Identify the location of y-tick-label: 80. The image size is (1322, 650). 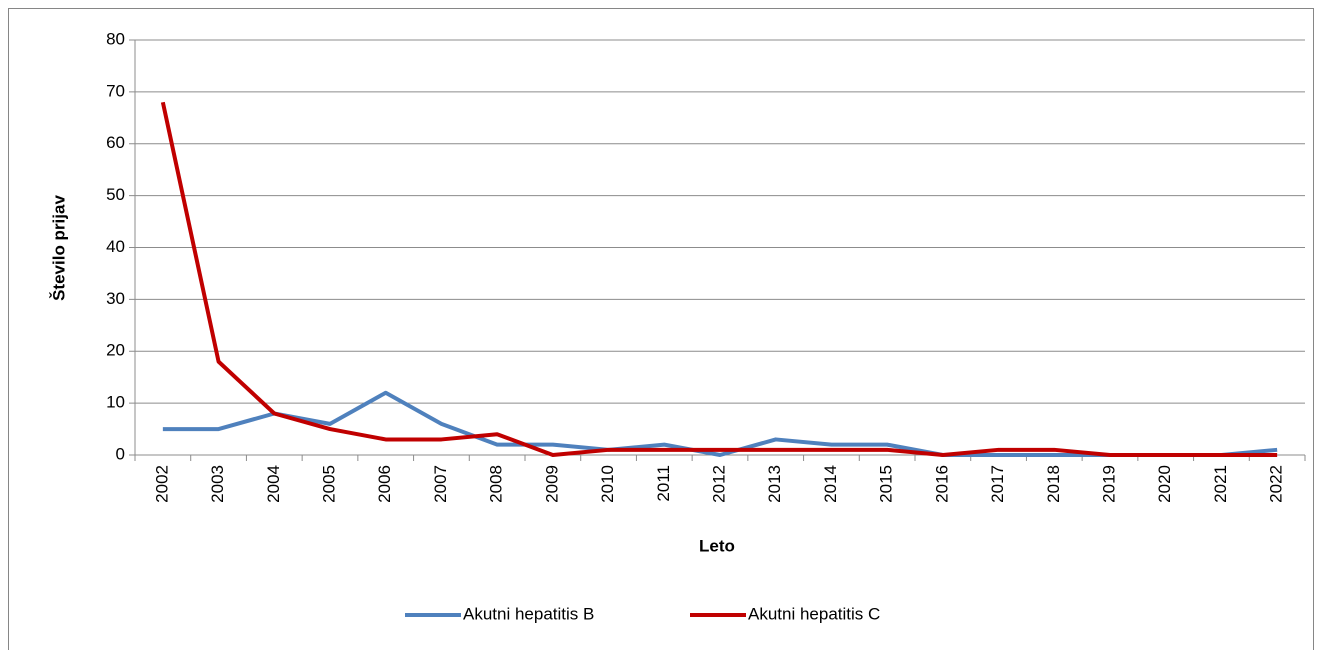
(115, 38).